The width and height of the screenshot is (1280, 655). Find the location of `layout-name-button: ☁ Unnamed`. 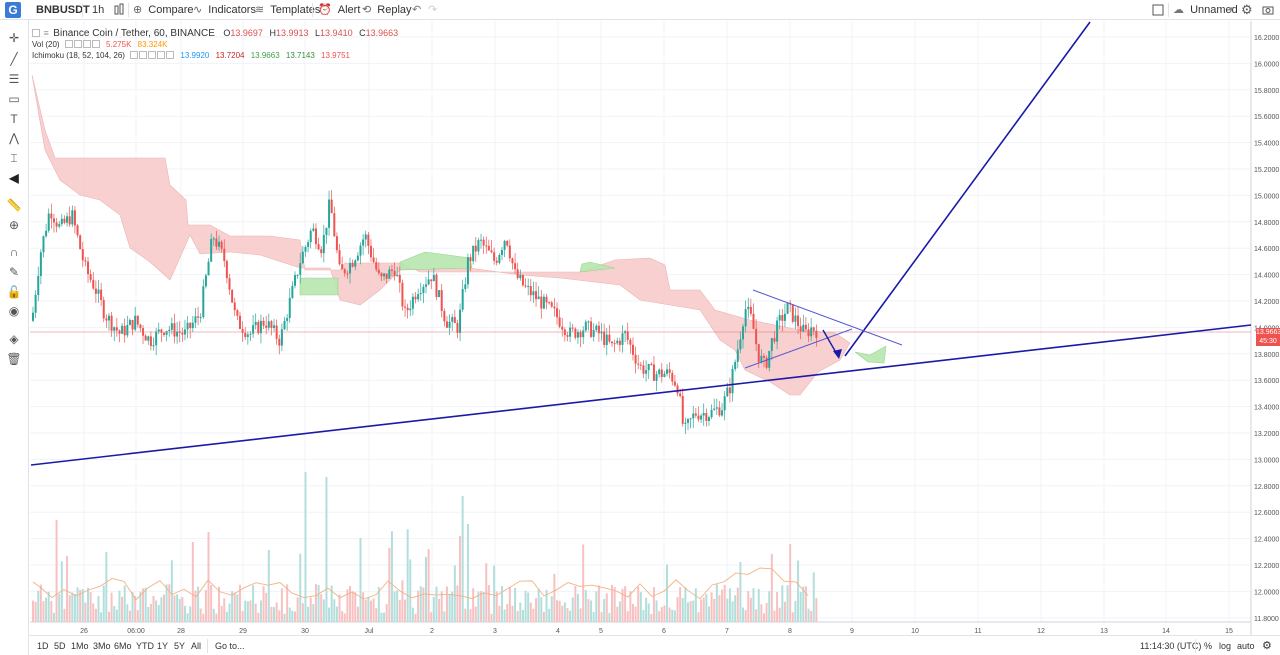

layout-name-button: ☁ Unnamed is located at coordinates (1205, 10).